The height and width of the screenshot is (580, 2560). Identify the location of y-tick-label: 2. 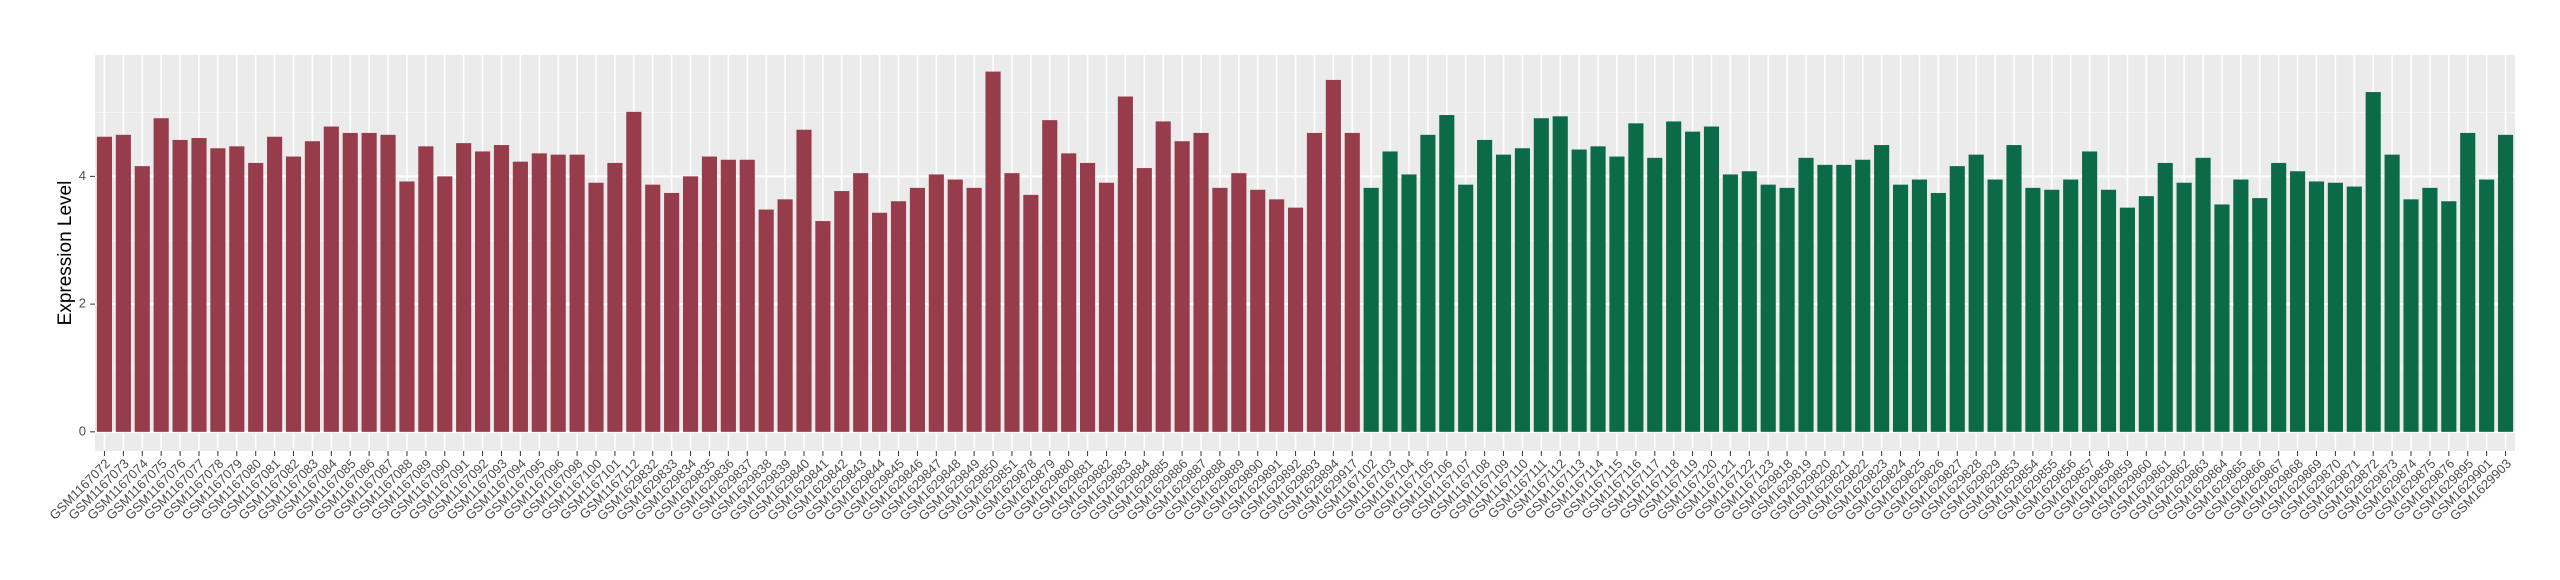
(82, 303).